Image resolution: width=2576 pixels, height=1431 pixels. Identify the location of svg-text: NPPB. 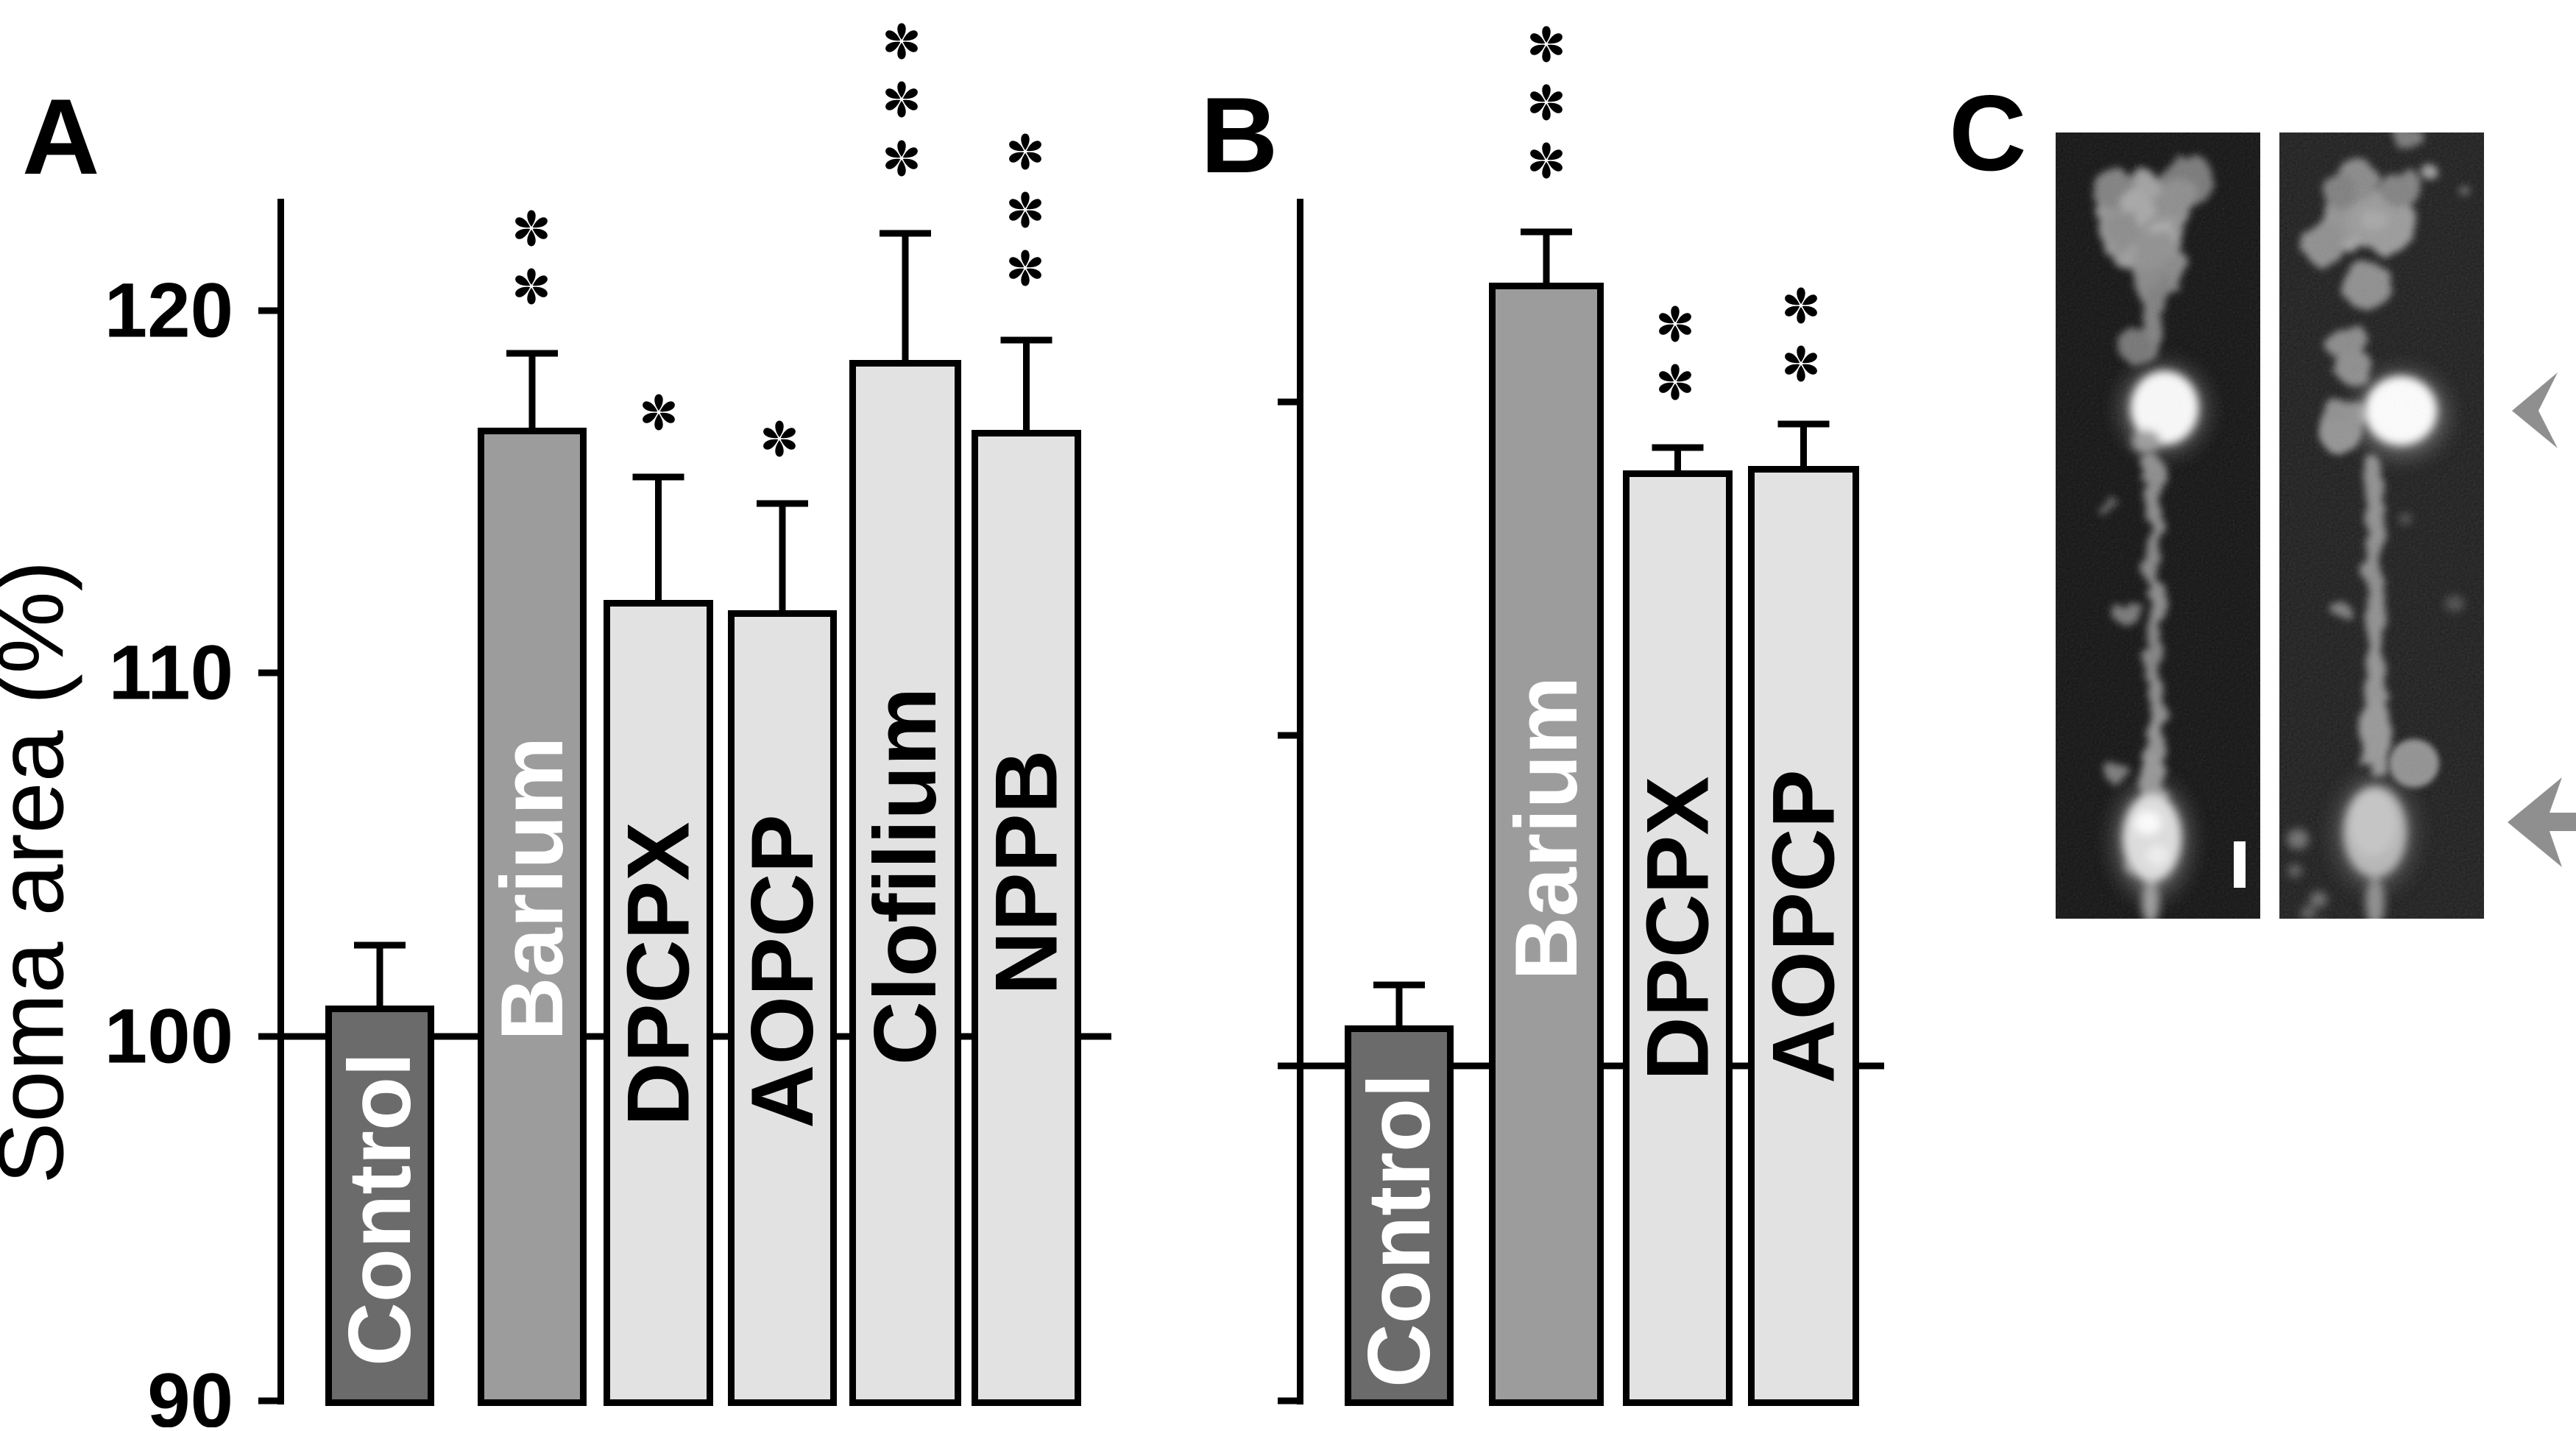
(1026, 872).